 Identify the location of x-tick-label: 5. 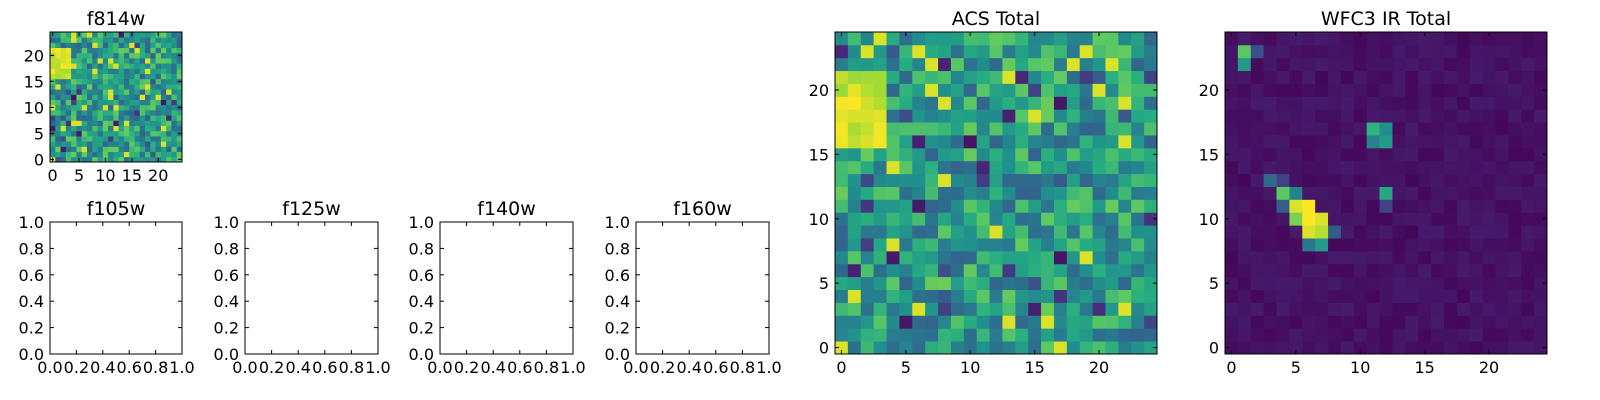
(1296, 367).